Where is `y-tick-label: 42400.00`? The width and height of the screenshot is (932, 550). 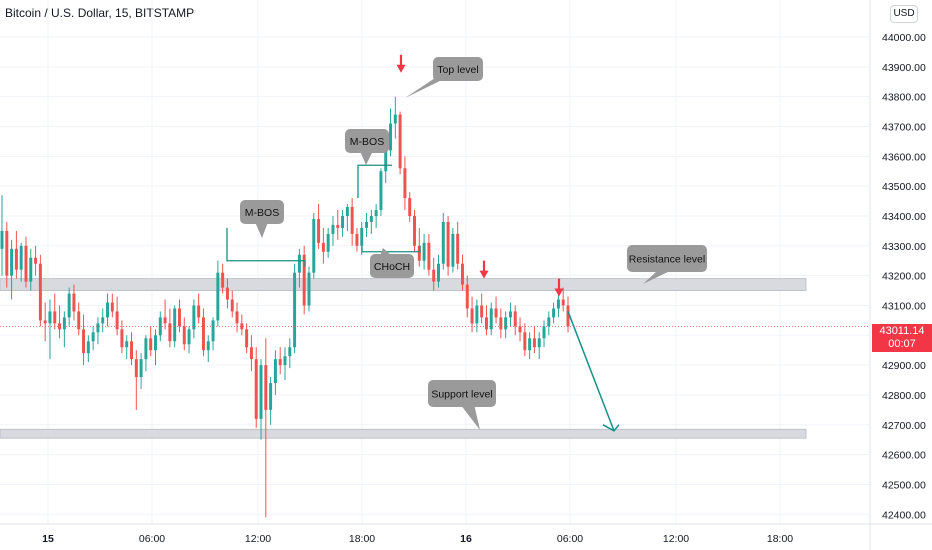 y-tick-label: 42400.00 is located at coordinates (904, 515).